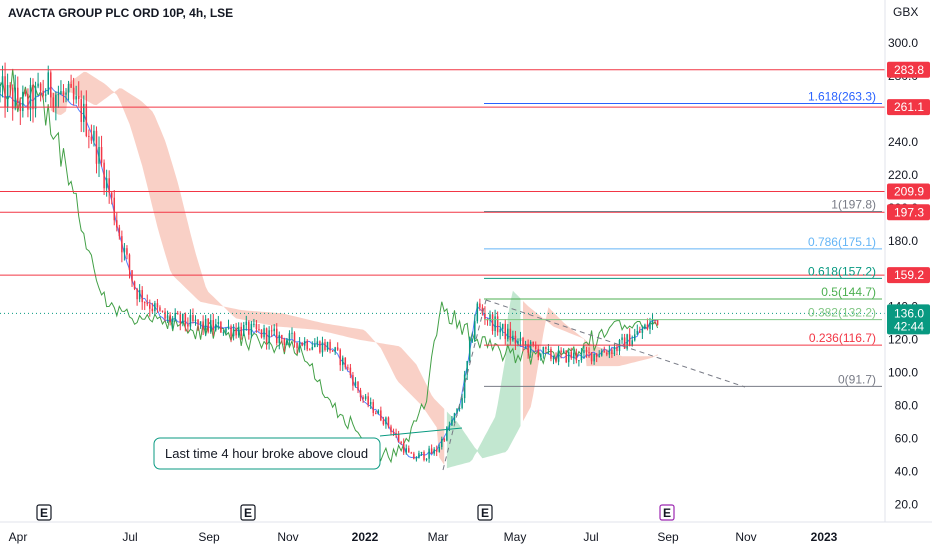 The width and height of the screenshot is (932, 550). Describe the element at coordinates (615, 343) in the screenshot. I see `trend-line-down` at that location.